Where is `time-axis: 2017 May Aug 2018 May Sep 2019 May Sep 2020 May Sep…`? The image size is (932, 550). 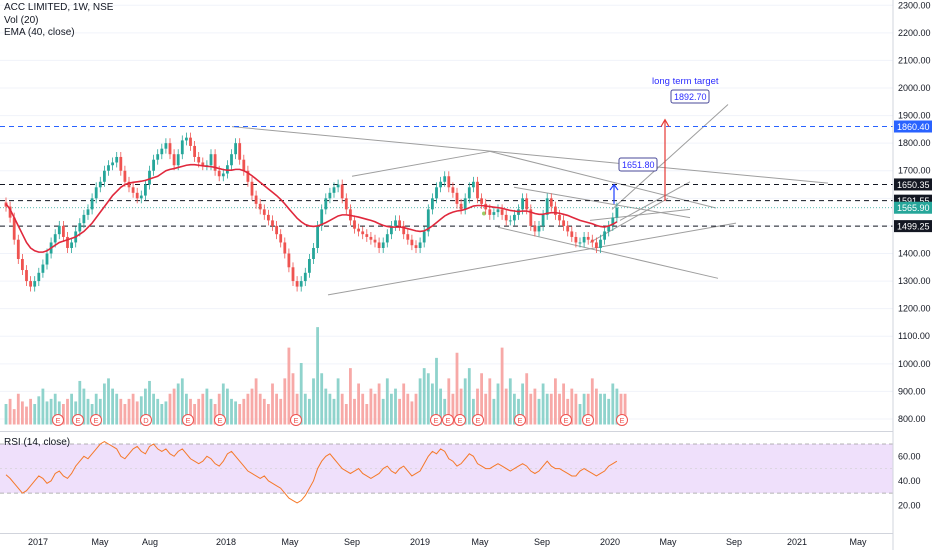 time-axis: 2017 May Aug 2018 May Sep 2019 May Sep 2020 May Sep… is located at coordinates (447, 542).